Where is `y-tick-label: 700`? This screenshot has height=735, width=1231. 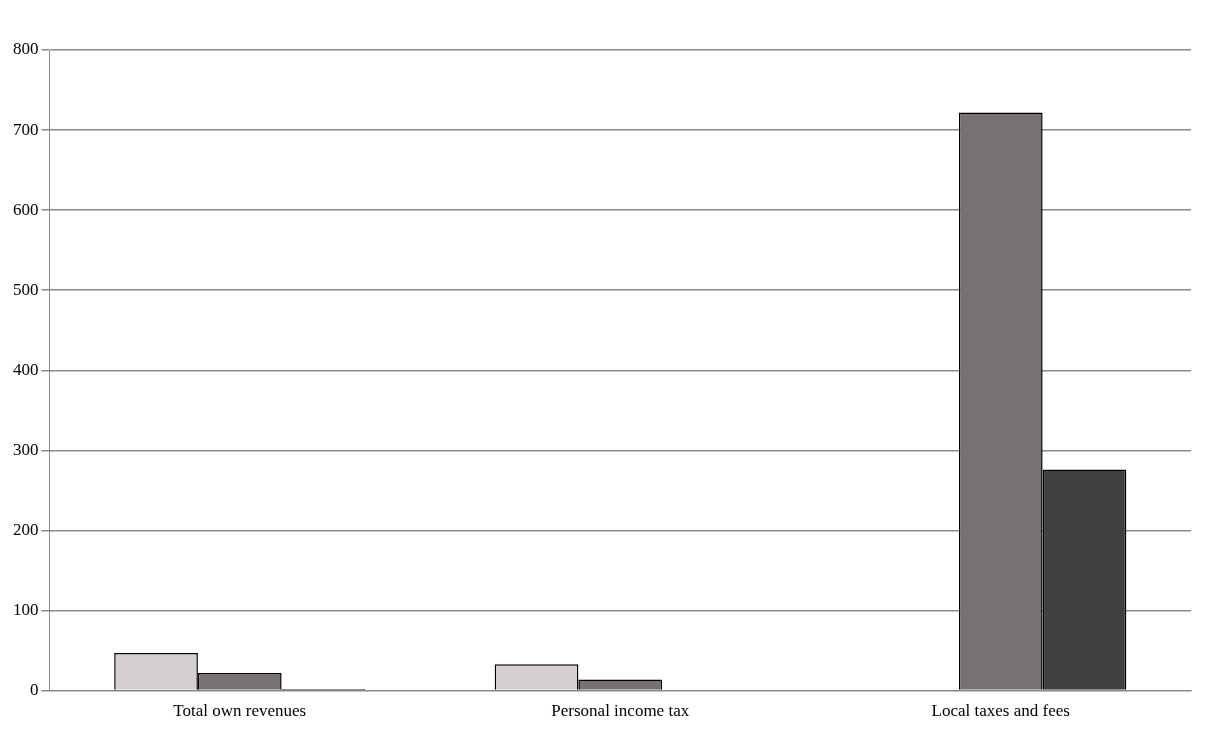
y-tick-label: 700 is located at coordinates (26, 129).